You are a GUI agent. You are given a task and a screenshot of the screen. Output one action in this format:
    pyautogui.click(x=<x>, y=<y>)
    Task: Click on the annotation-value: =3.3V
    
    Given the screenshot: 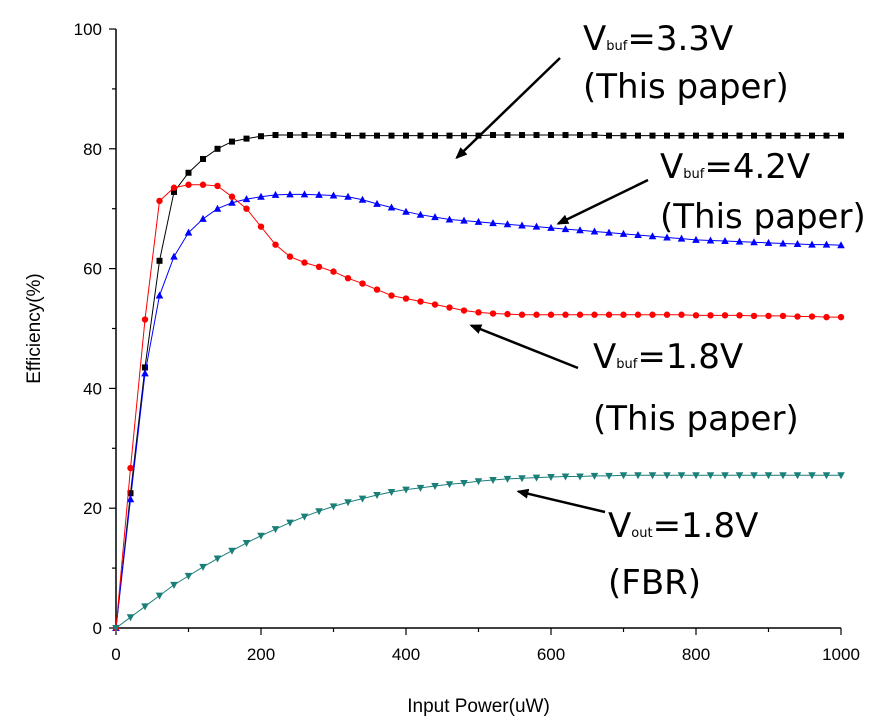 What is the action you would take?
    pyautogui.click(x=680, y=39)
    